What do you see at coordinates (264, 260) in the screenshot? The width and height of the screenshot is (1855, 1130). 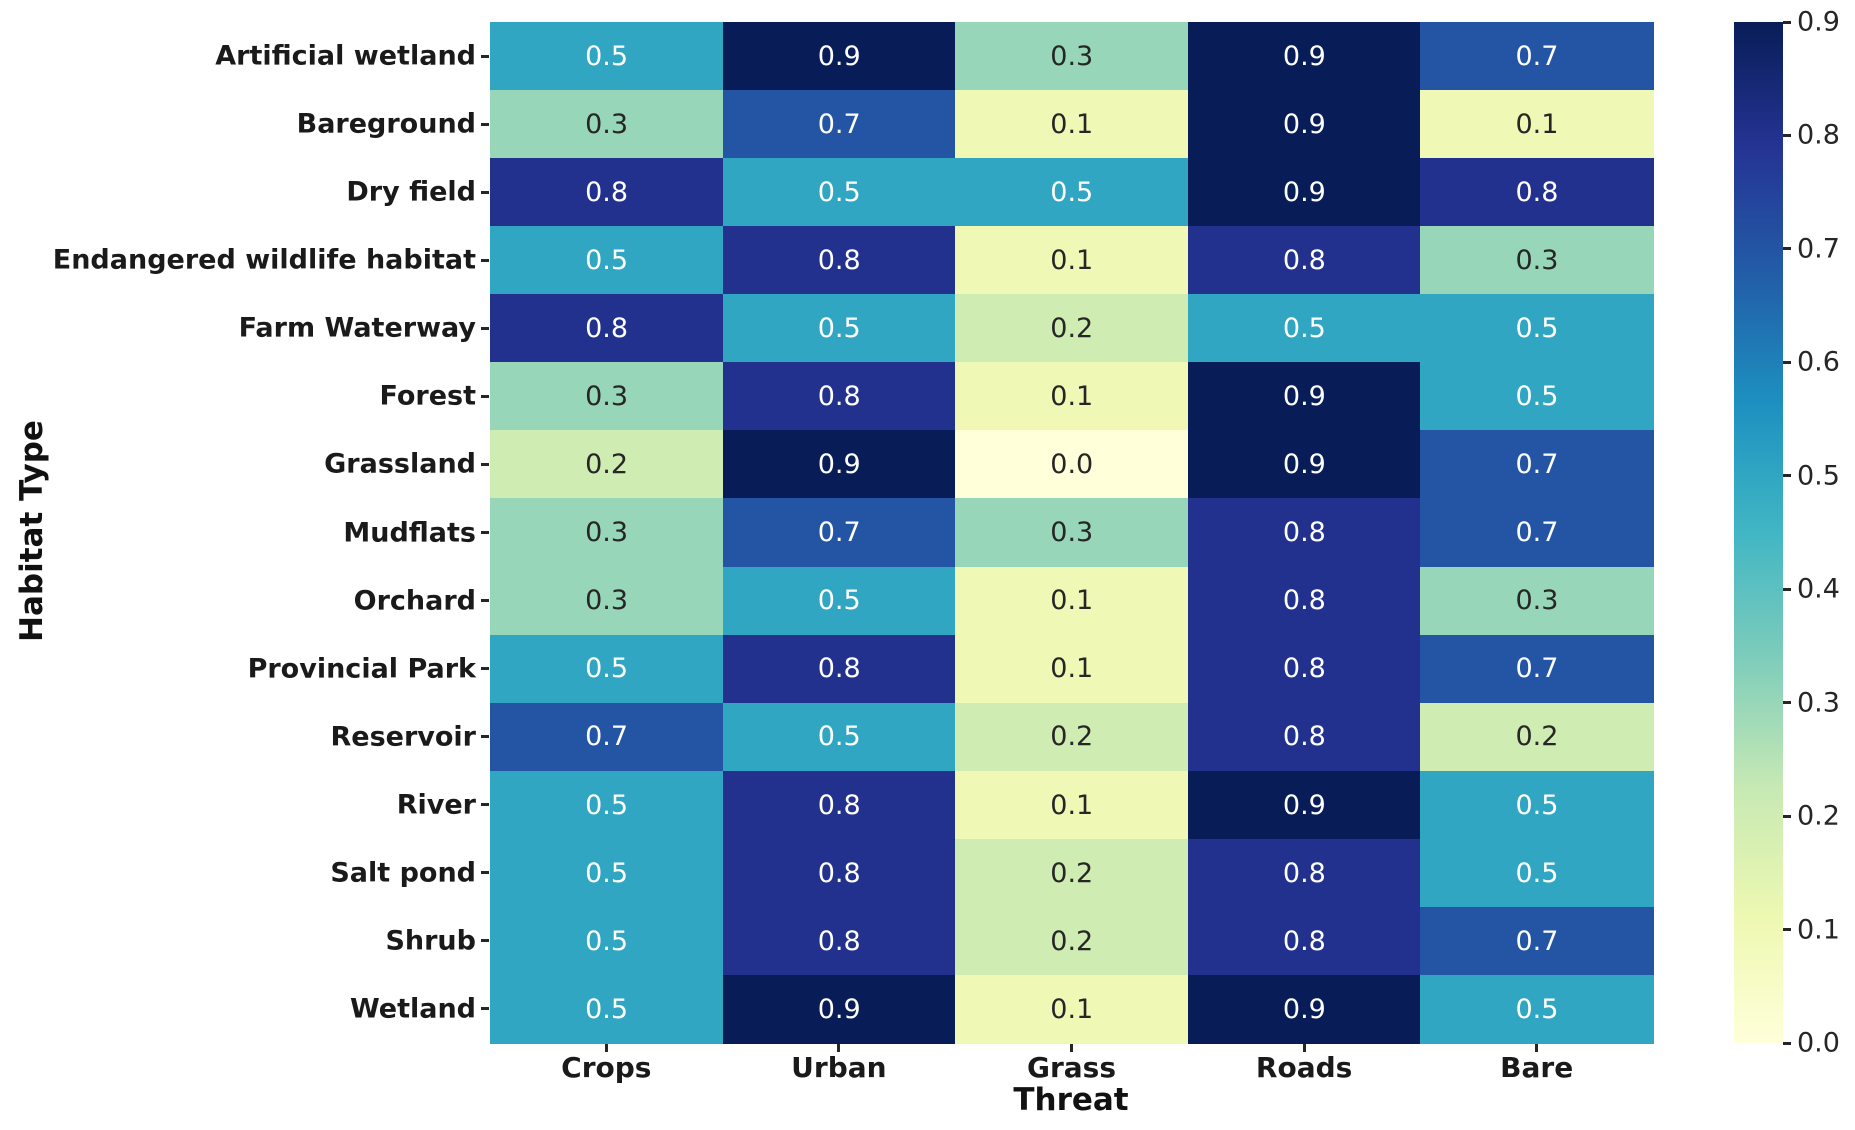 I see `y-tick-label: Endangered wildlife habitat` at bounding box center [264, 260].